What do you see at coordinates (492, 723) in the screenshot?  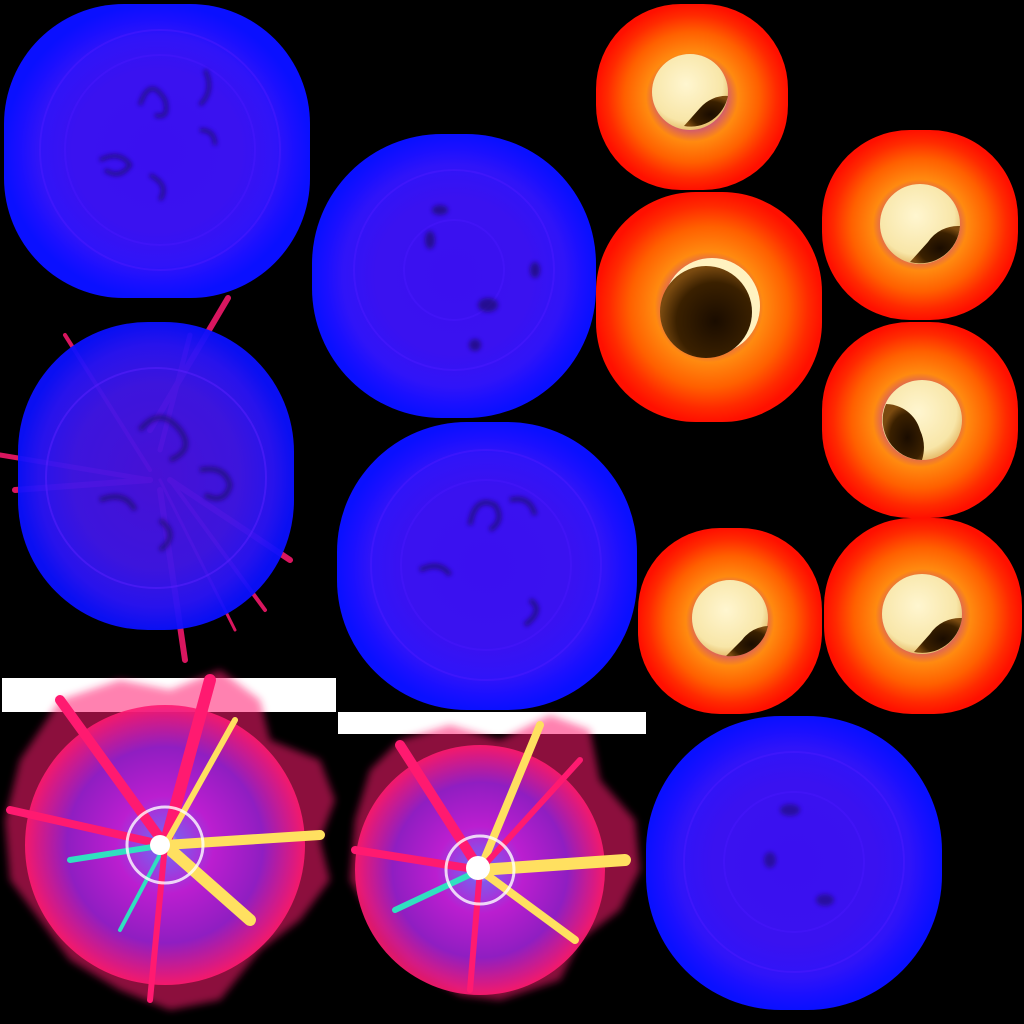 I see `white-strip-right` at bounding box center [492, 723].